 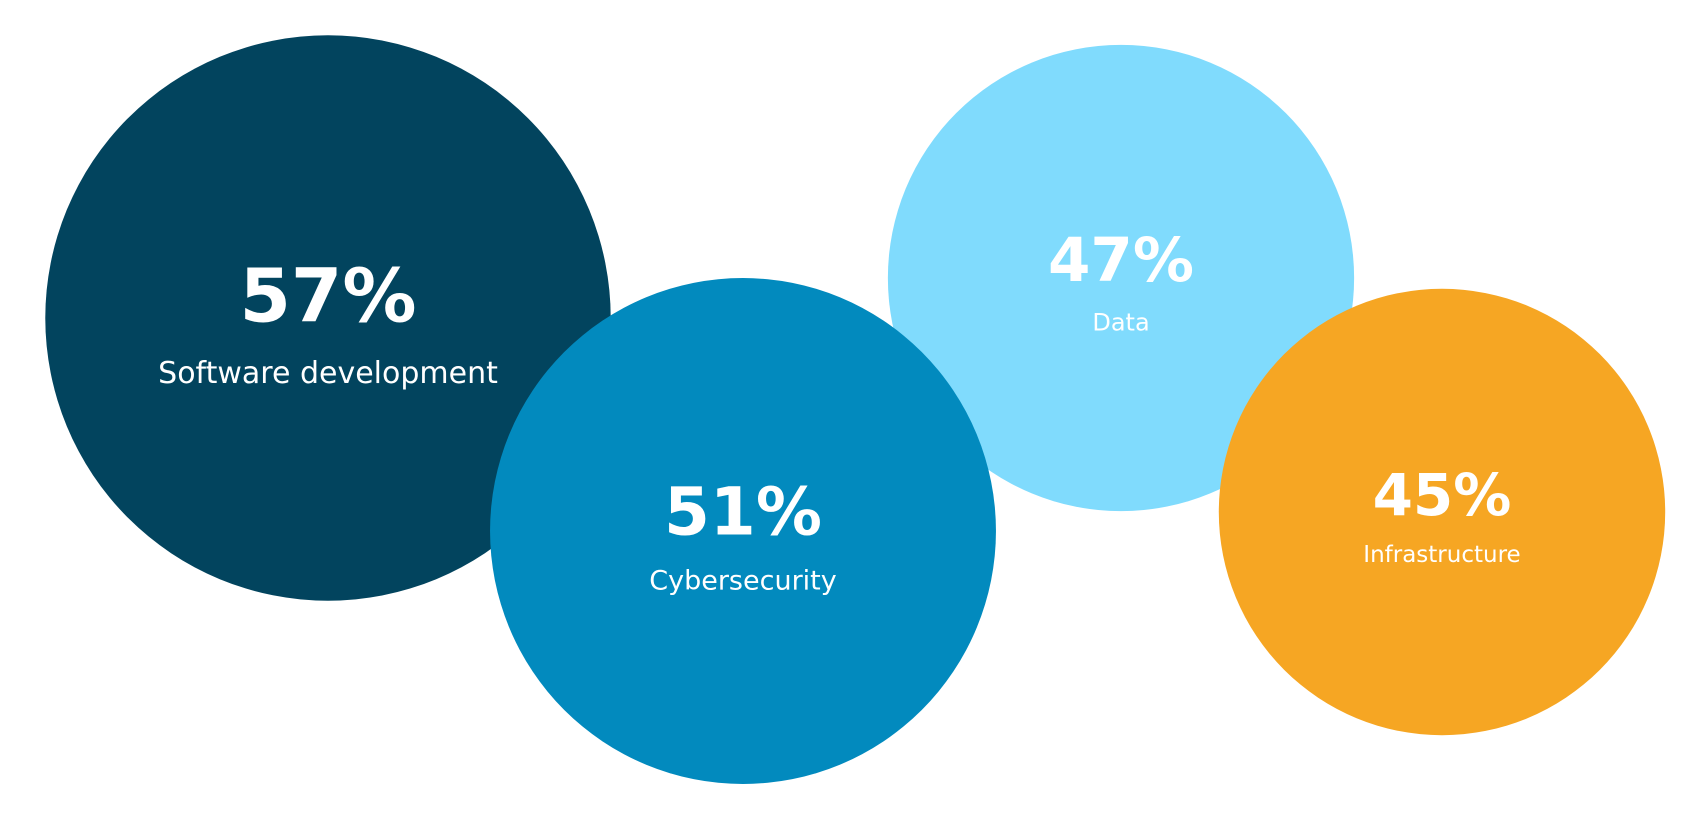 What do you see at coordinates (1441, 555) in the screenshot?
I see `bubble-label-infrastructure: Infrastructure` at bounding box center [1441, 555].